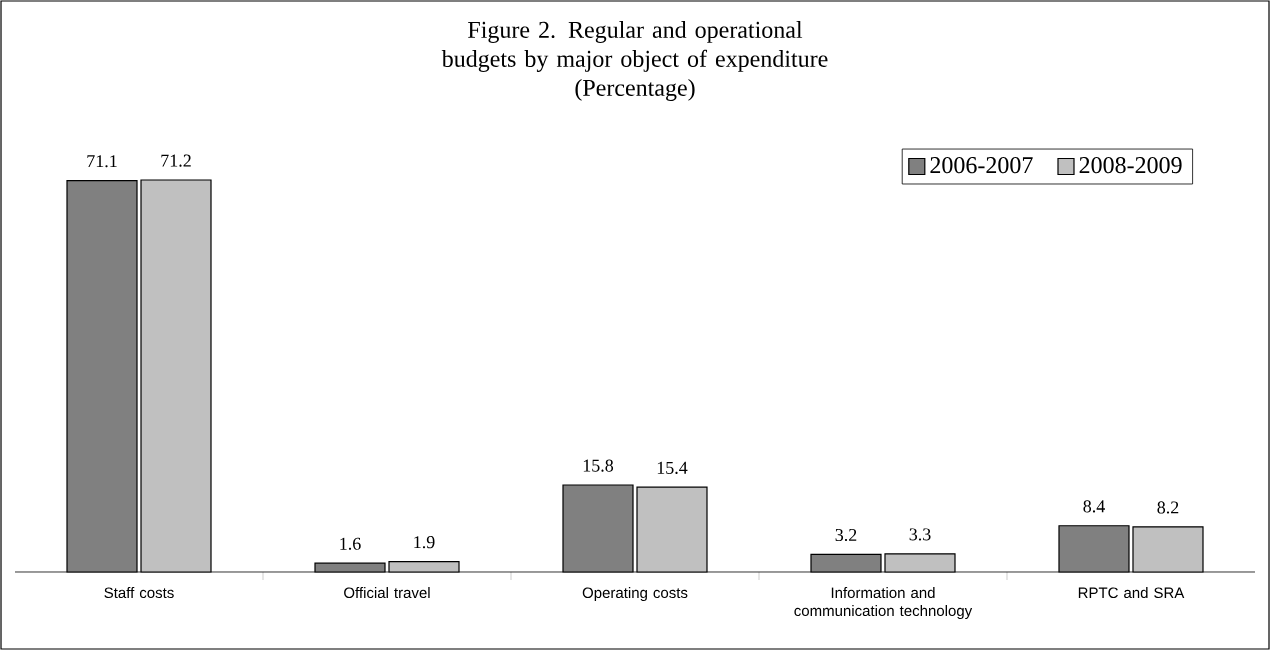 Image resolution: width=1270 pixels, height=650 pixels. Describe the element at coordinates (598, 465) in the screenshot. I see `data-label: 15.8` at that location.